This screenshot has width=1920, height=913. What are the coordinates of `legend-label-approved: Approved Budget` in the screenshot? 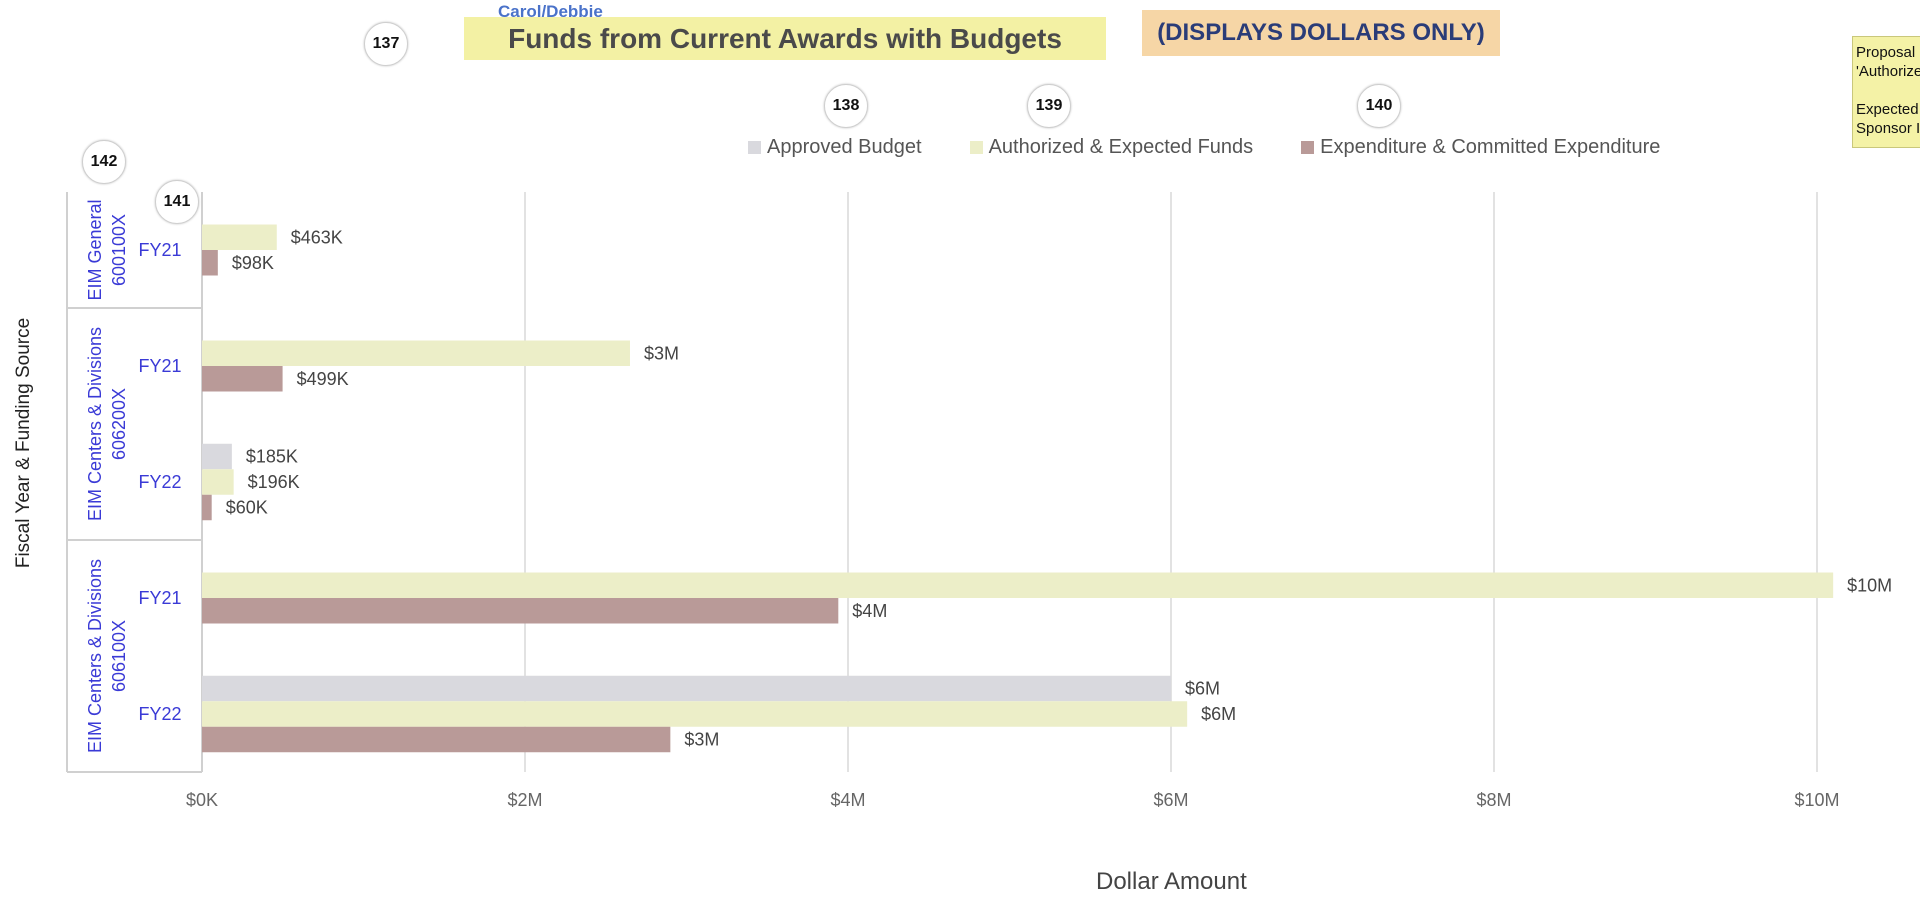 It's located at (844, 147).